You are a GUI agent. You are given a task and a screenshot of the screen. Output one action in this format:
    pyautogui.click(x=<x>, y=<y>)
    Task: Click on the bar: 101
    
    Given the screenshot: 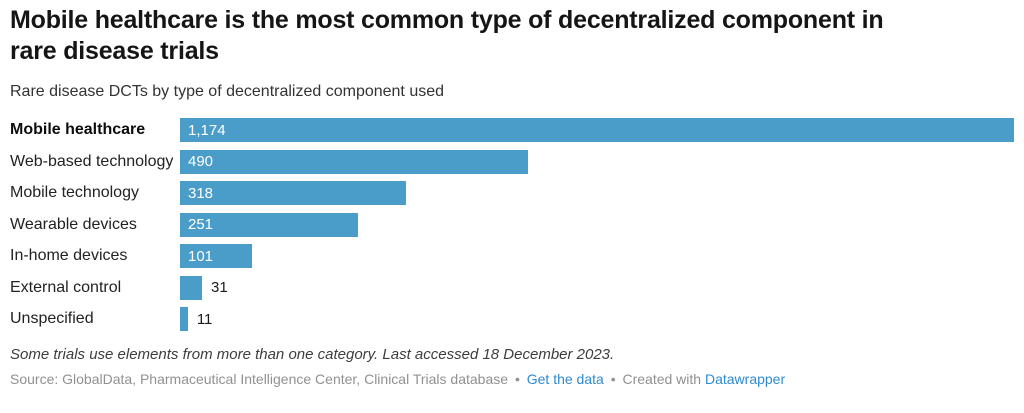 What is the action you would take?
    pyautogui.click(x=216, y=256)
    